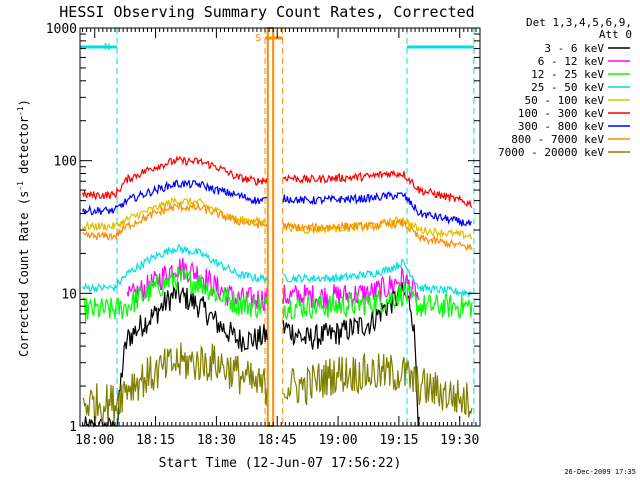  What do you see at coordinates (73, 427) in the screenshot?
I see `y-tick-label: 1` at bounding box center [73, 427].